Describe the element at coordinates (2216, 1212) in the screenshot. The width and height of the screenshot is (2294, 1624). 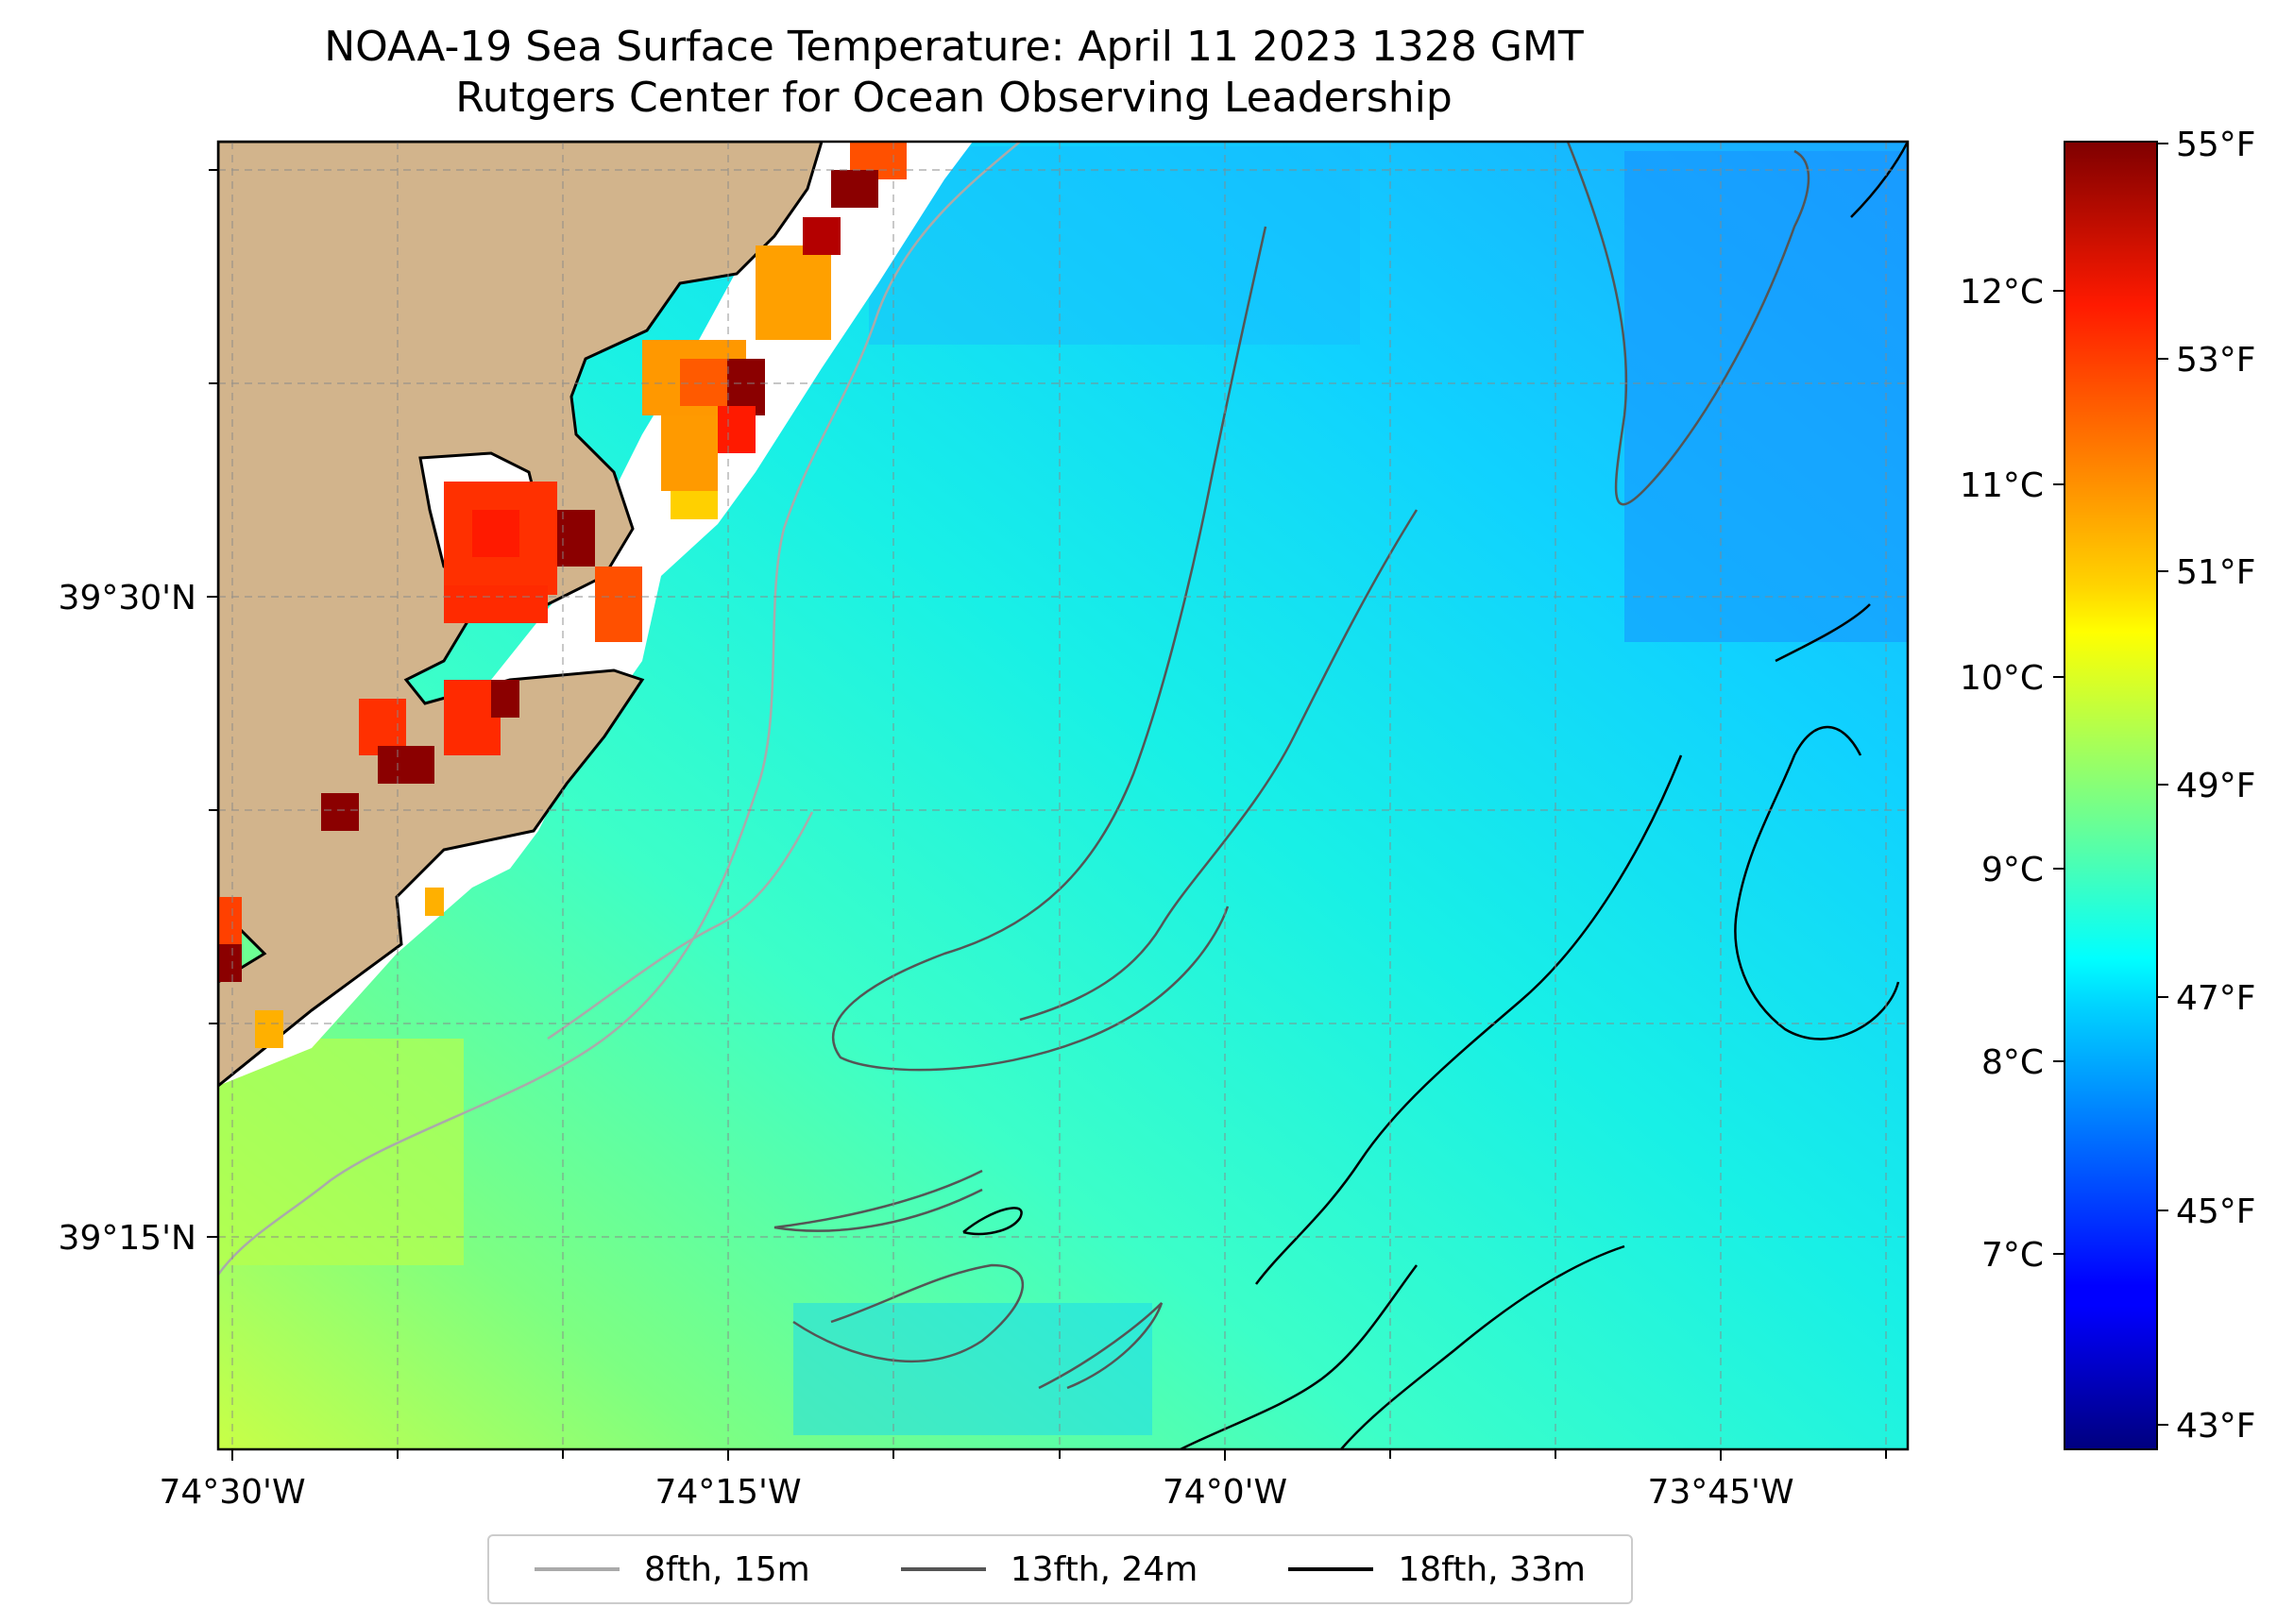
I see `colorbar-fahrenheit-label: 45°F` at that location.